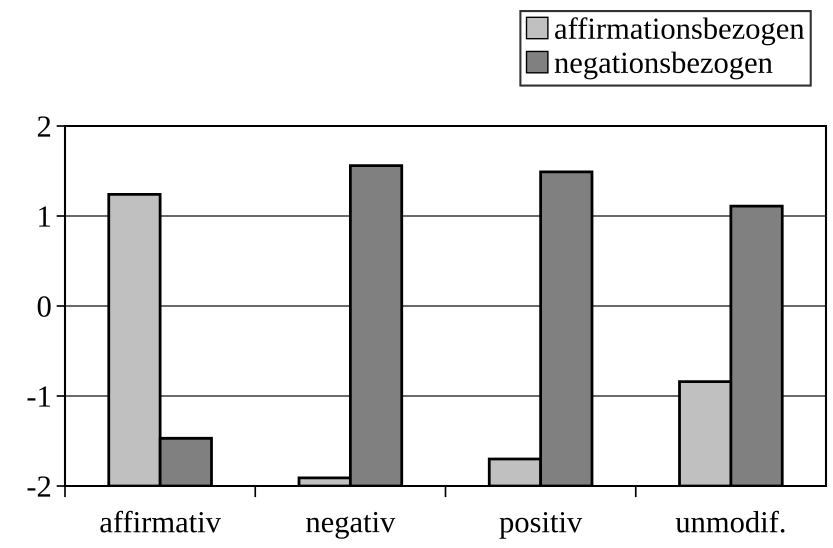 The image size is (833, 548). I want to click on y-tick-label: 1, so click(44, 216).